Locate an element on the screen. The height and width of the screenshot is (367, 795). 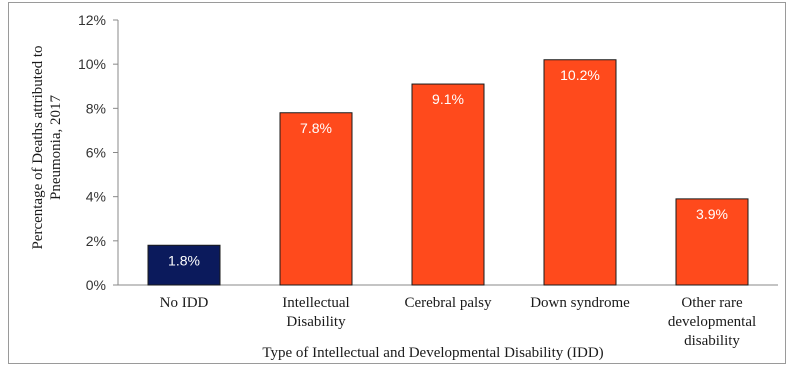
x-tick-label: Down syndrome is located at coordinates (580, 303).